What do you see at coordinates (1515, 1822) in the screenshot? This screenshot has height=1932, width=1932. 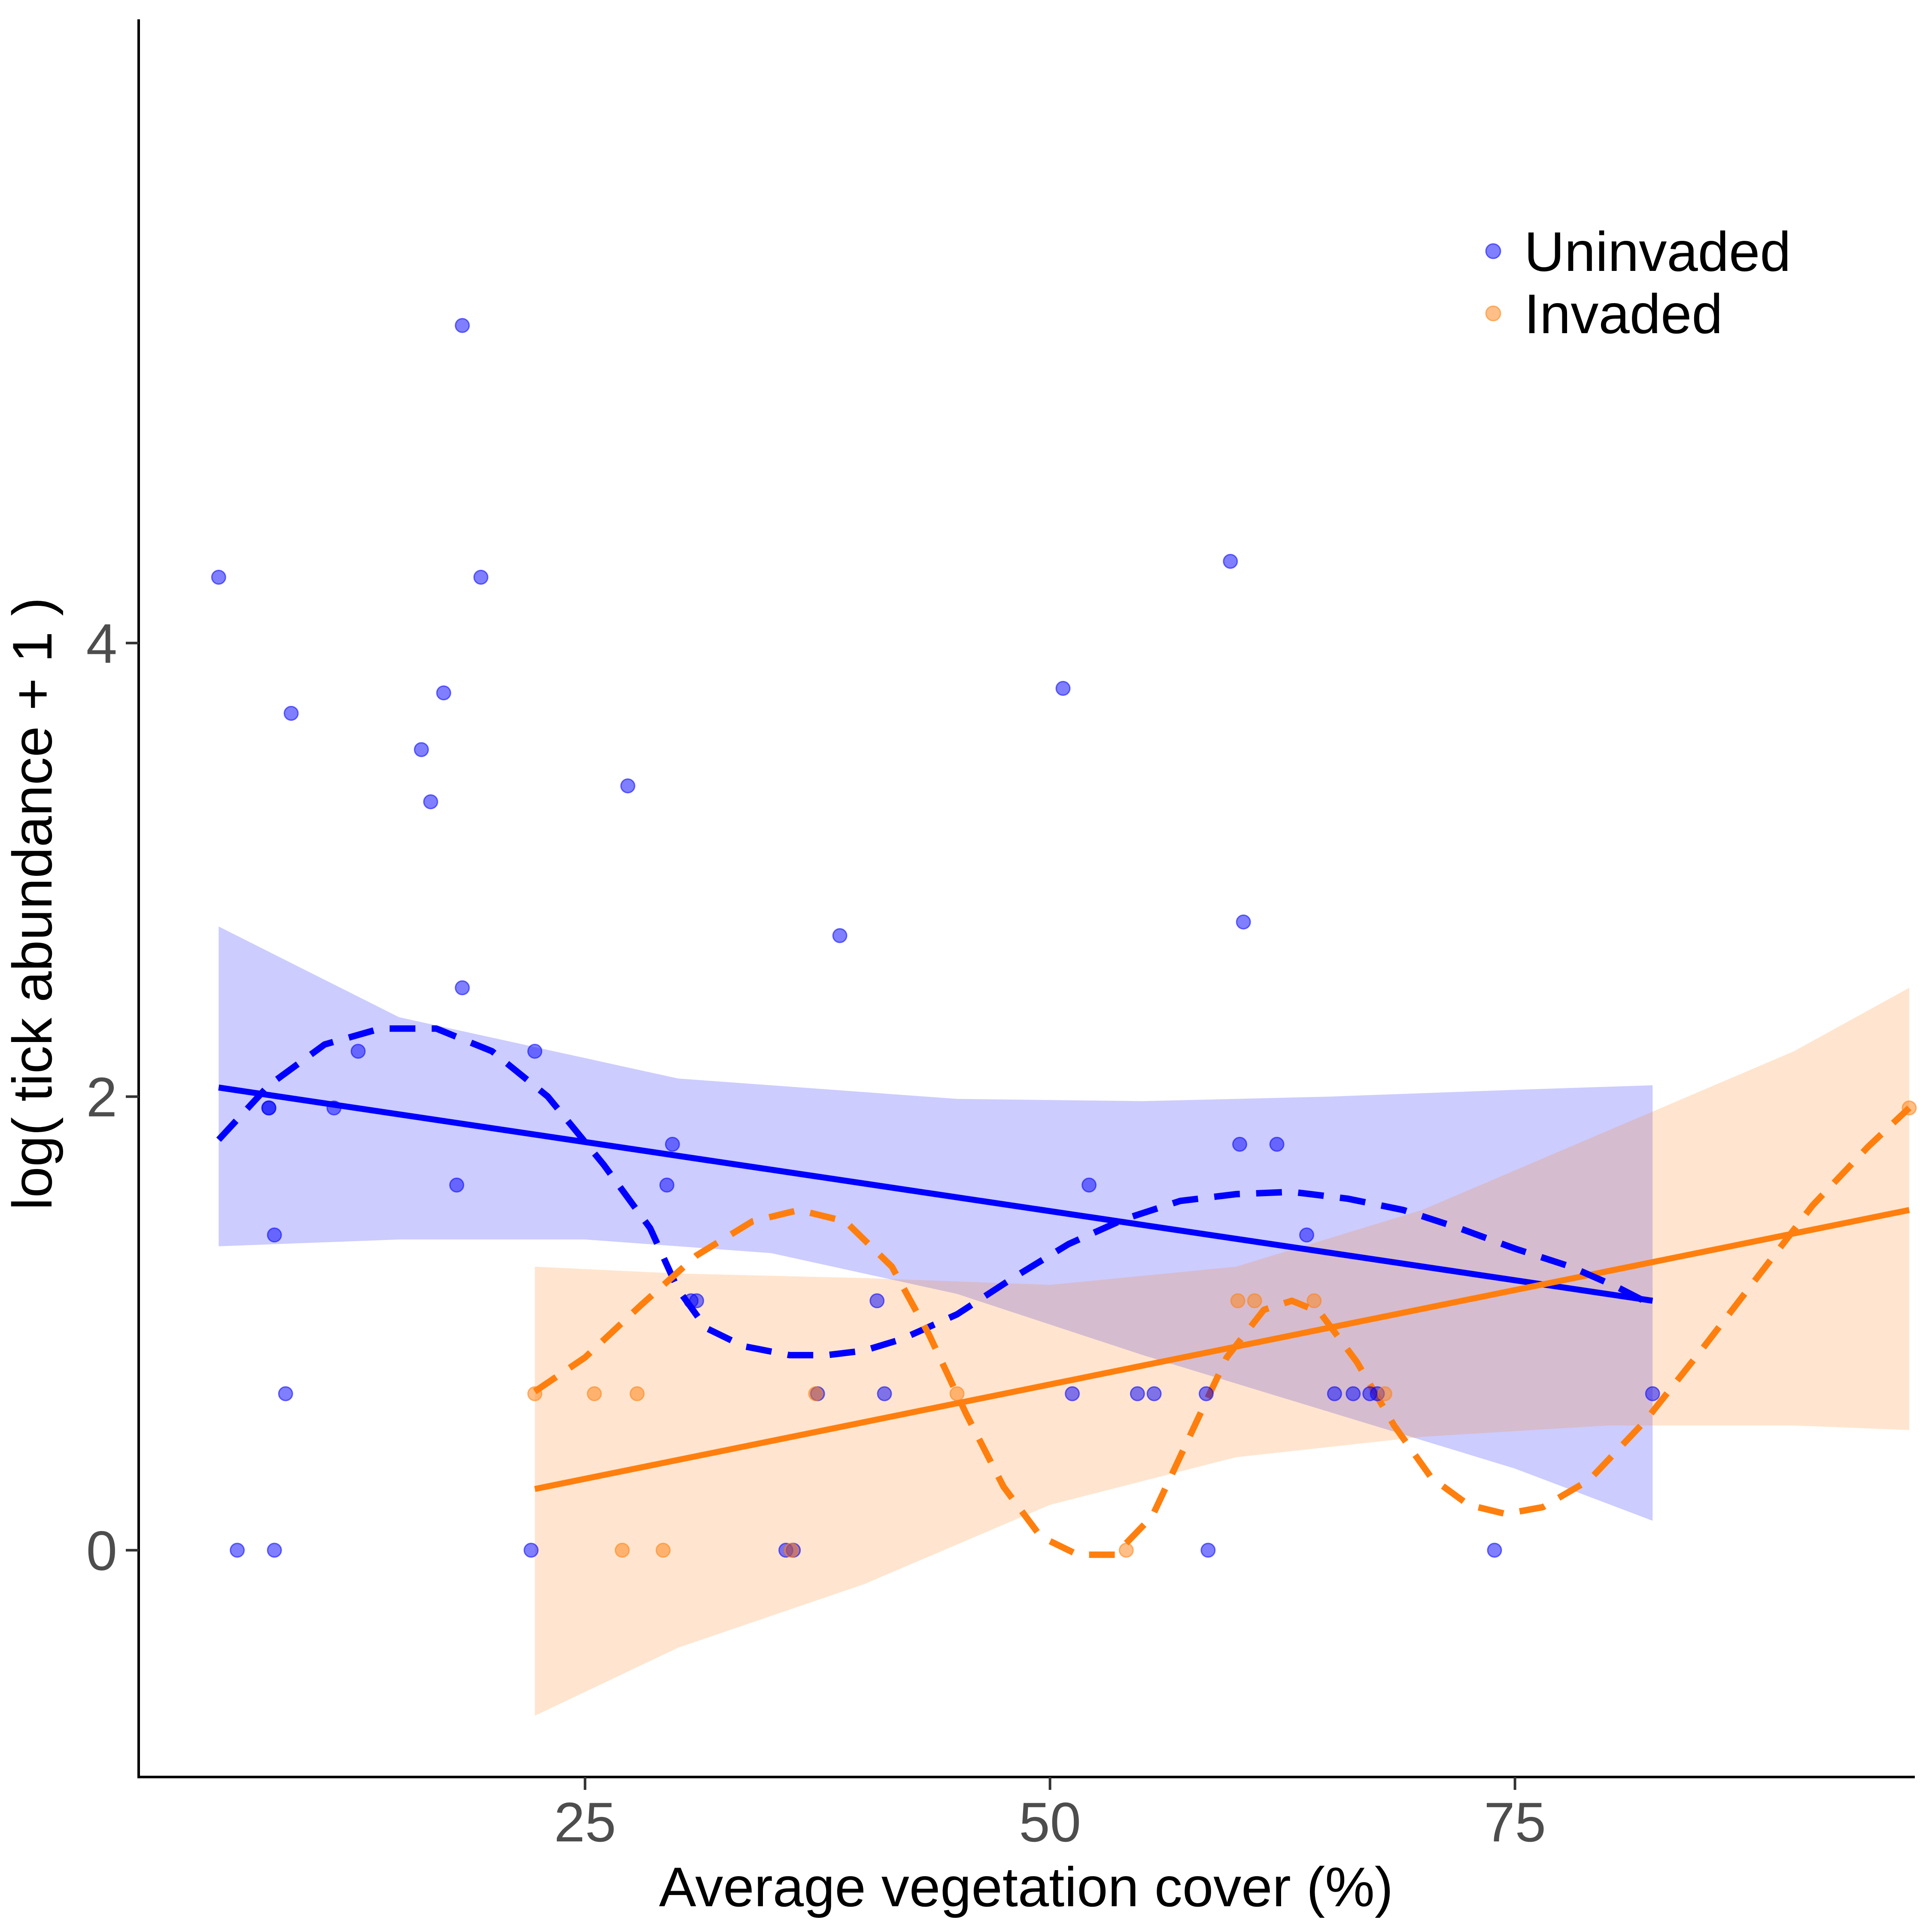 I see `x-tick-label: 75` at bounding box center [1515, 1822].